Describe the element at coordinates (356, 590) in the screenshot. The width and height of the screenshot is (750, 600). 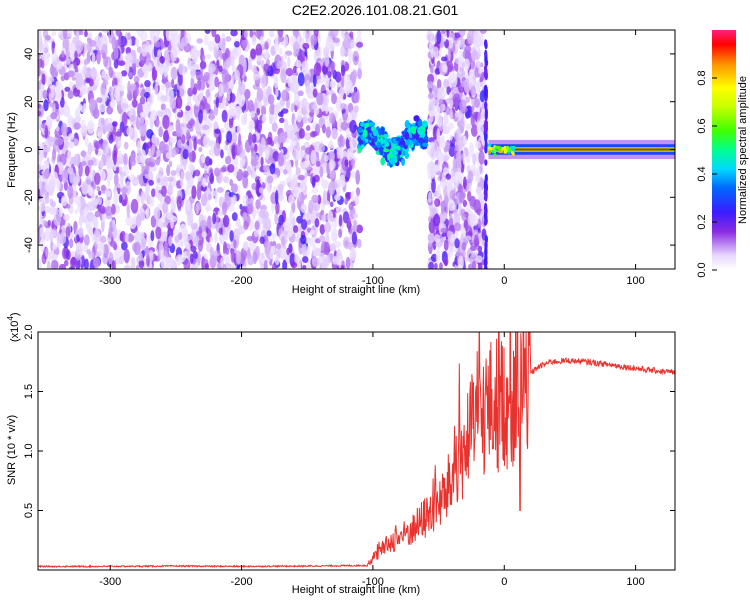
I see `bottom-x-axis-label: Height of straight line (km)` at that location.